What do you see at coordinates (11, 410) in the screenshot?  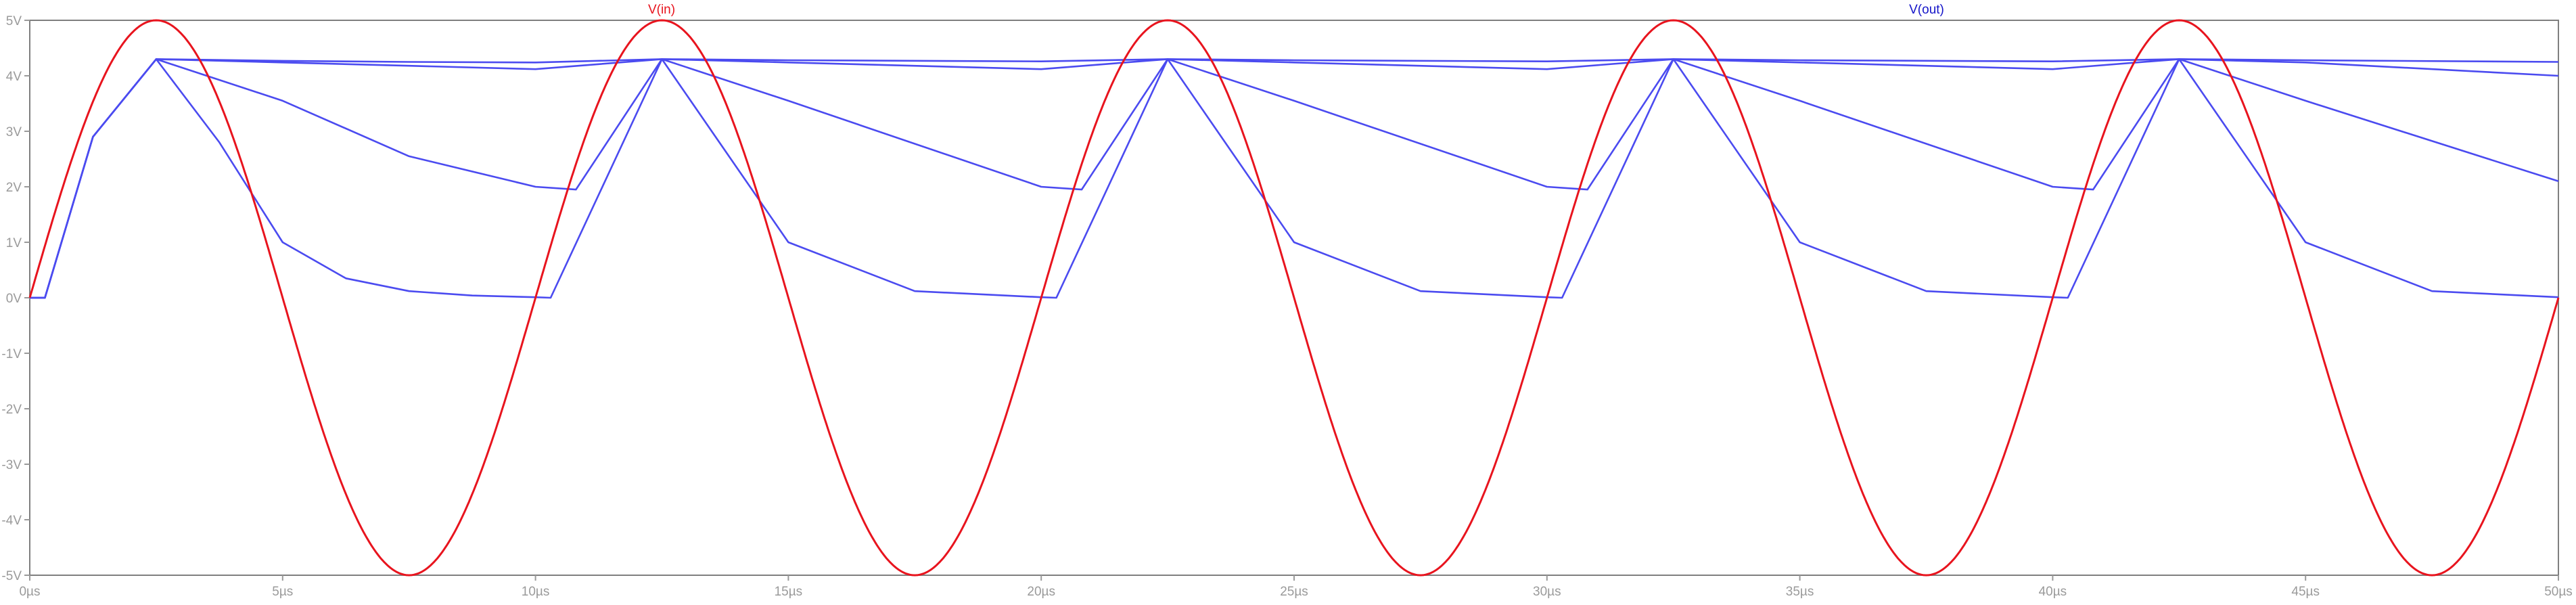 I see `y-tick-label: -2V` at bounding box center [11, 410].